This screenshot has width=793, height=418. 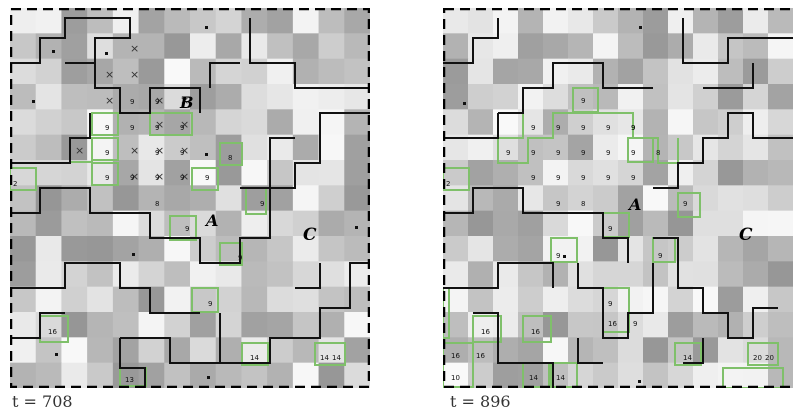 What do you see at coordinates (480, 401) in the screenshot?
I see `time-caption-right: t = 896` at bounding box center [480, 401].